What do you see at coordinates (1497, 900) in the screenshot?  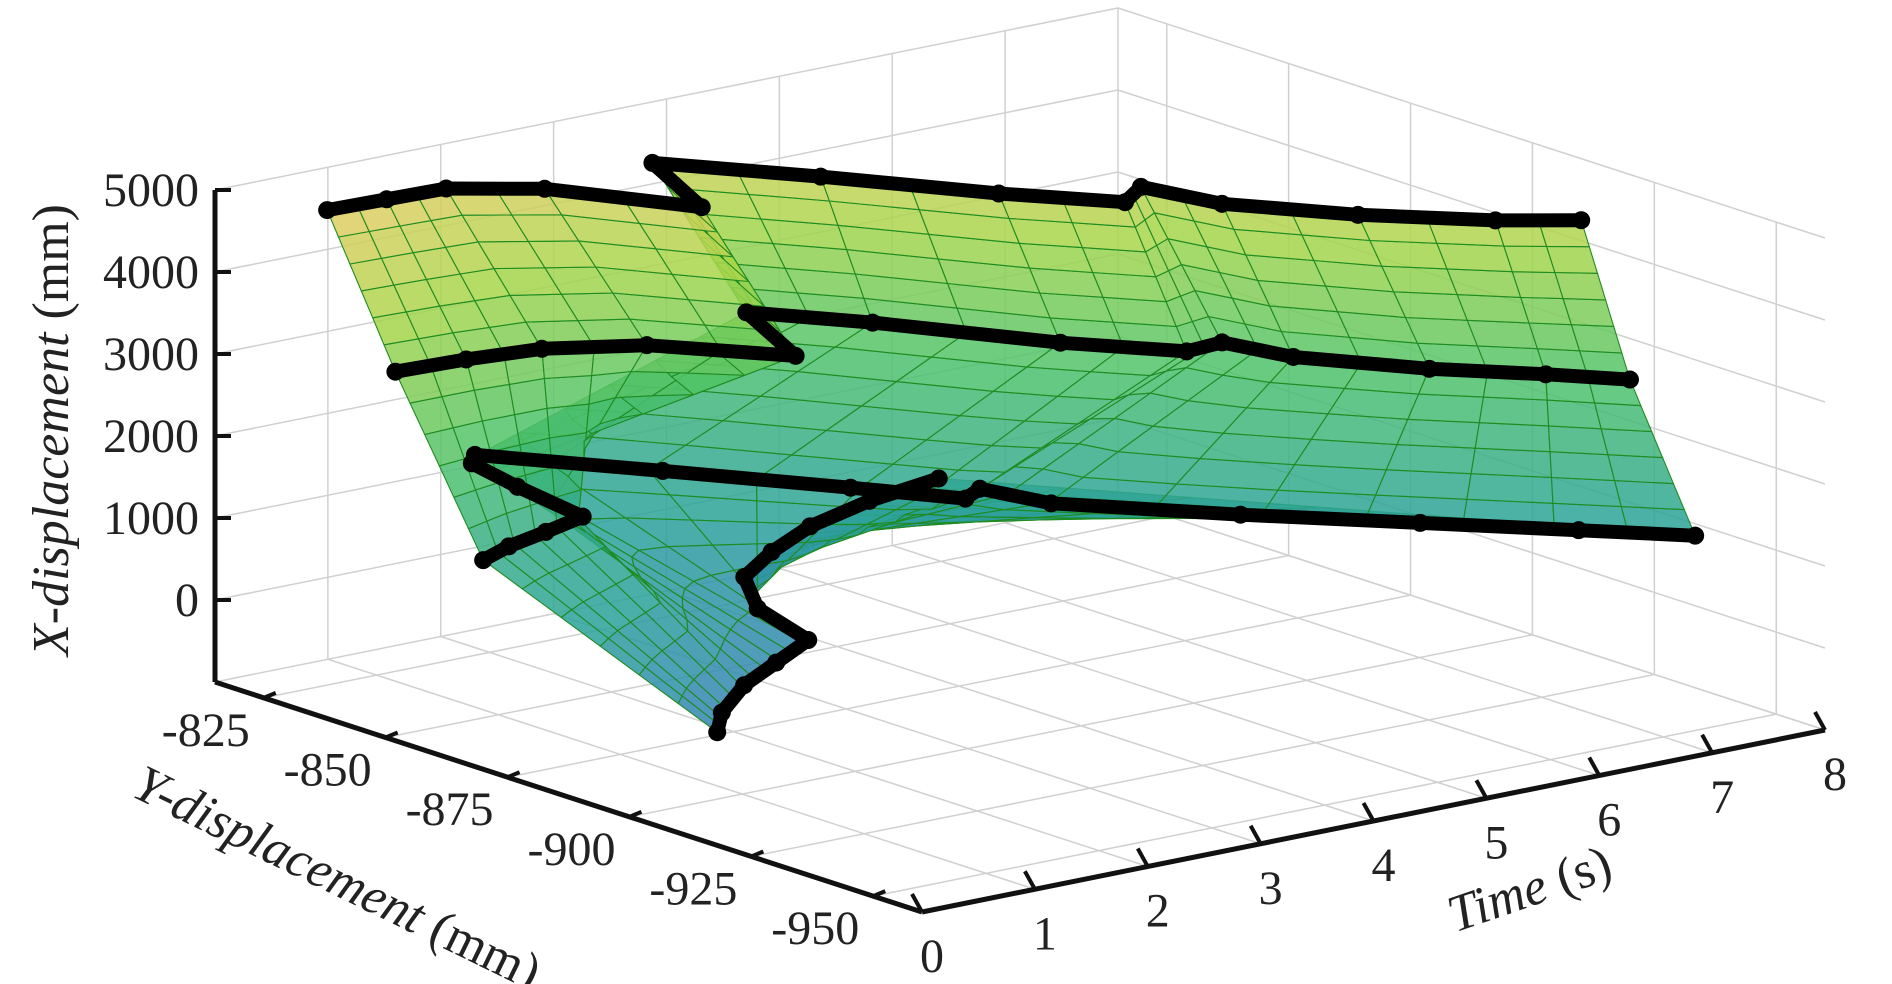 I see `x-axis-title-main: Time` at bounding box center [1497, 900].